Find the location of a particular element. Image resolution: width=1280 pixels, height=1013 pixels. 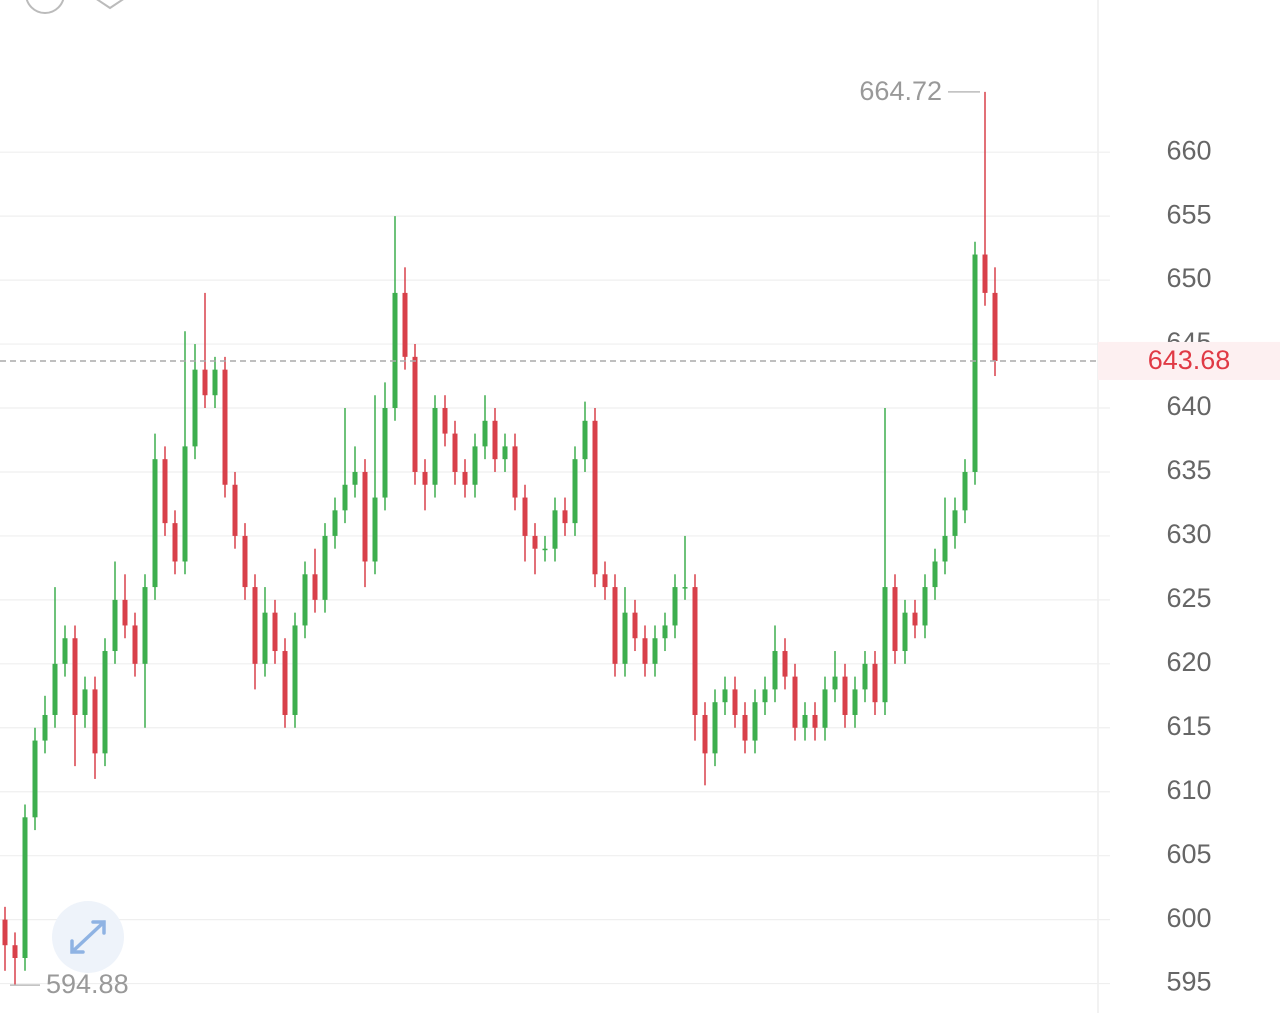

y-tick-label: 595 is located at coordinates (1188, 982).